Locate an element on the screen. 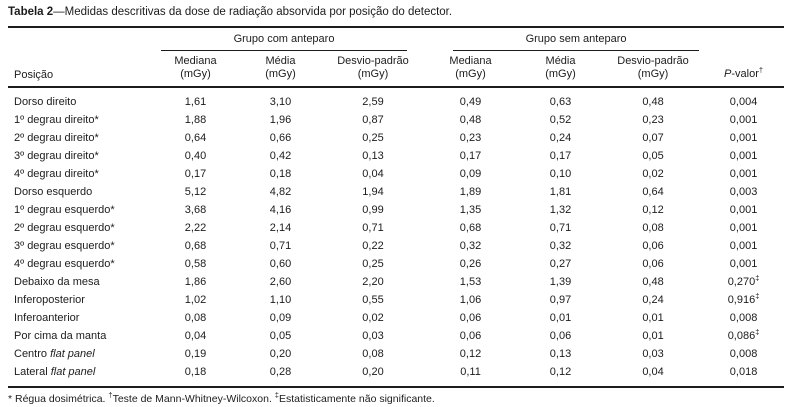 The height and width of the screenshot is (407, 792). p-value-cell: 0,086‡ is located at coordinates (743, 336).